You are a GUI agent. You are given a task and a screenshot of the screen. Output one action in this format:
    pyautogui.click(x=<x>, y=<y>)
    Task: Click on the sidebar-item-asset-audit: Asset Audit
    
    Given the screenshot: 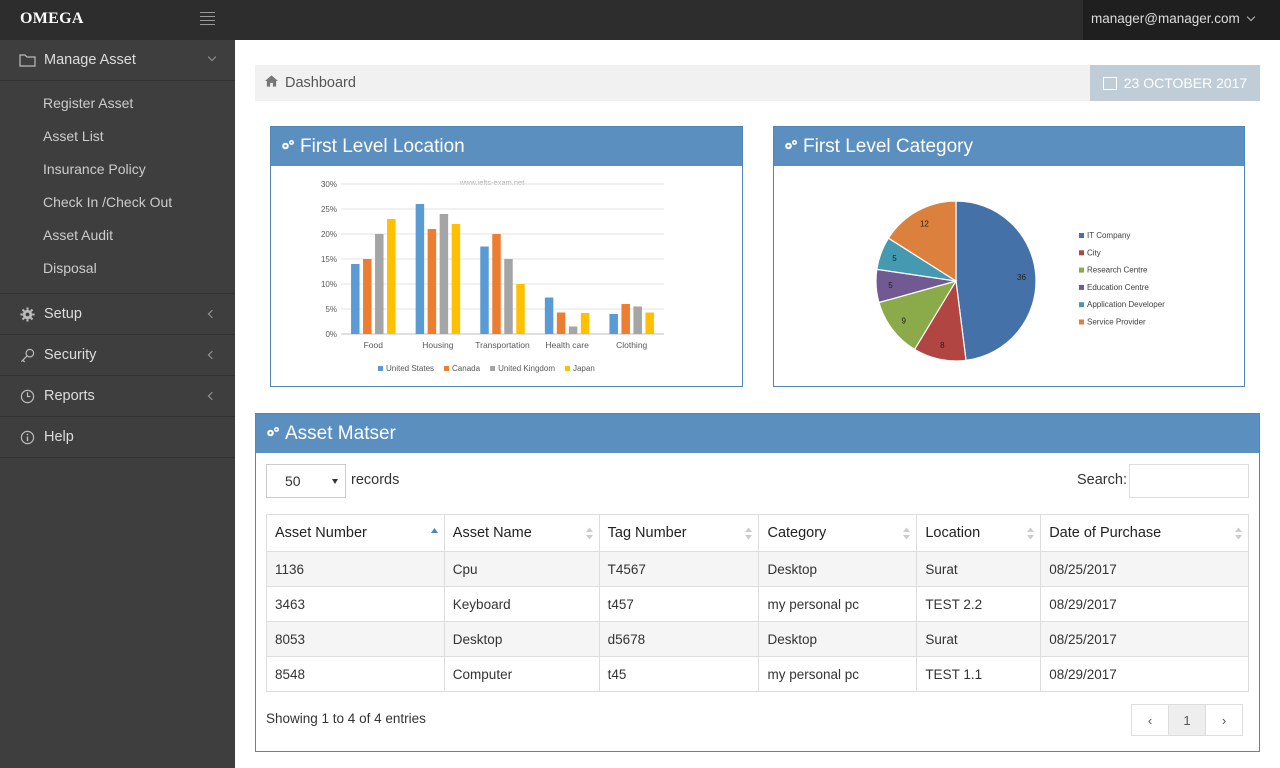 What is the action you would take?
    pyautogui.click(x=78, y=235)
    